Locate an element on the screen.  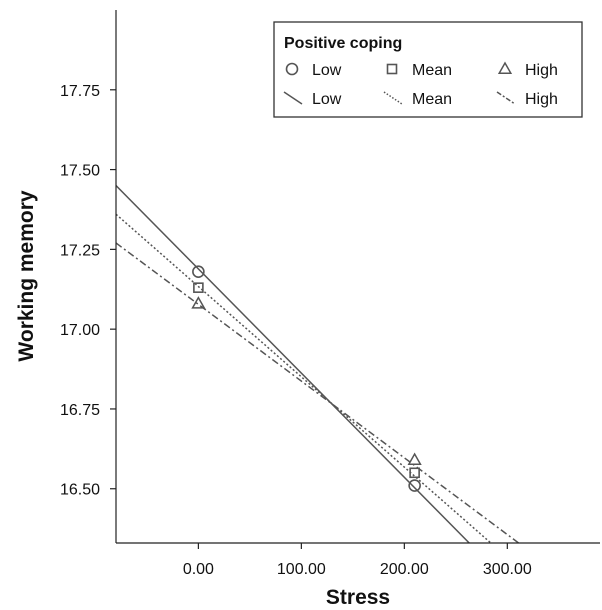
legend-box is located at coordinates (428, 69).